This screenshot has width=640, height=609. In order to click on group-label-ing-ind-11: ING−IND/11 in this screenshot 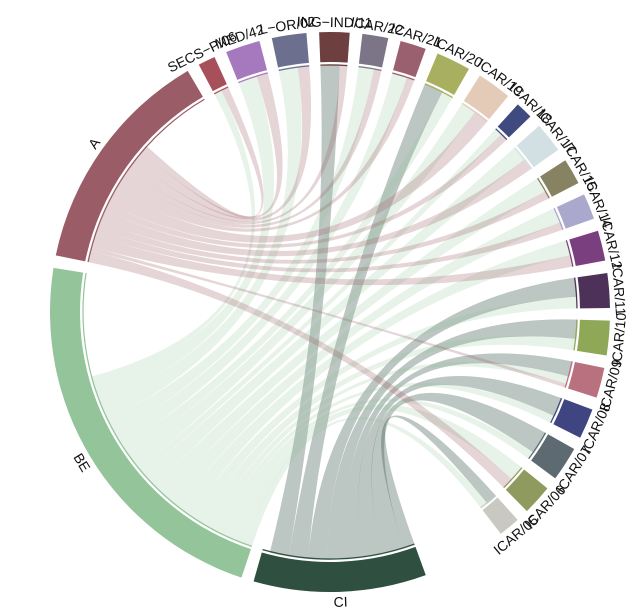, I will do `click(335, 21)`.